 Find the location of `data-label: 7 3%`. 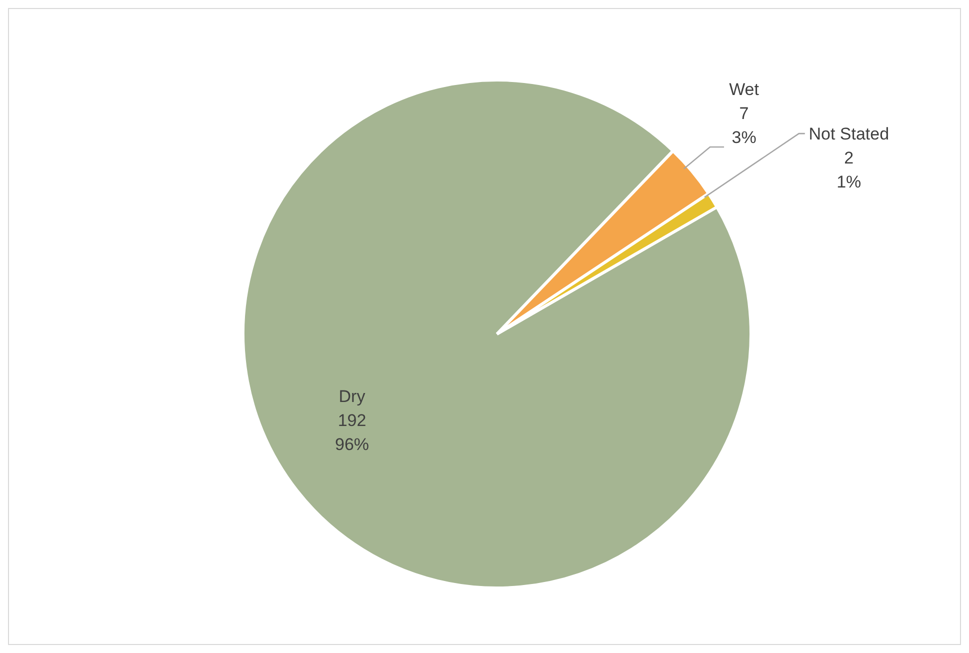

data-label: 7 3% is located at coordinates (744, 126).